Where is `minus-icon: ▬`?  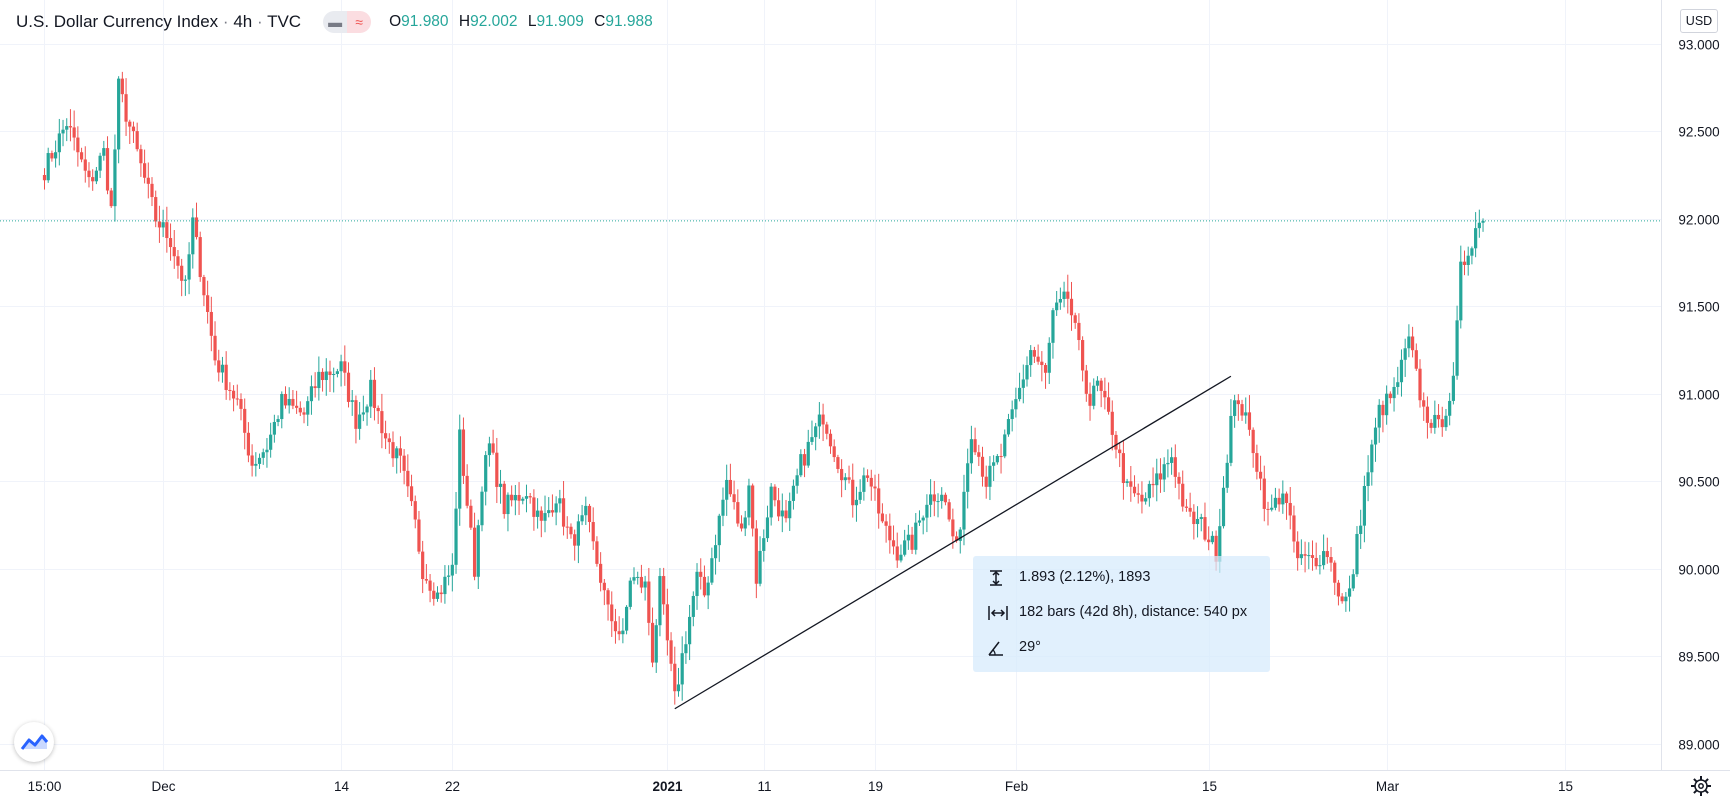 minus-icon: ▬ is located at coordinates (335, 22).